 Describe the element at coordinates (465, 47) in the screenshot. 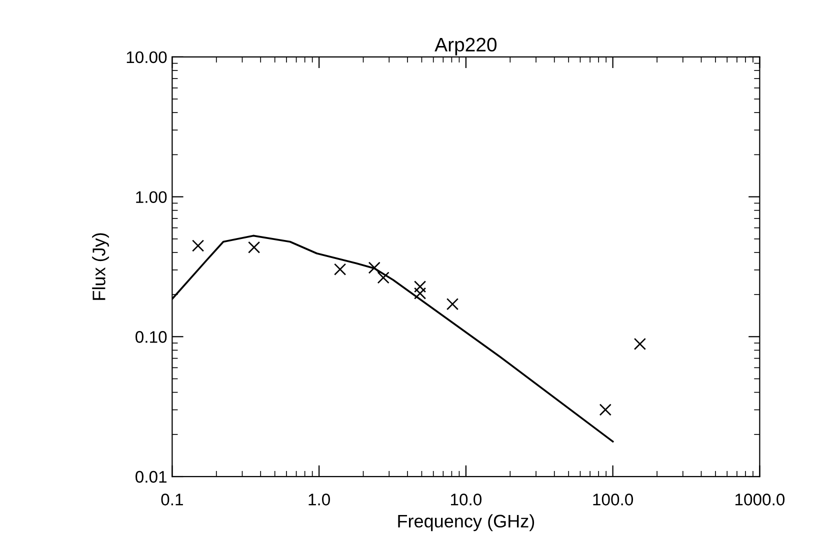

I see `chart-title: Arp220` at that location.